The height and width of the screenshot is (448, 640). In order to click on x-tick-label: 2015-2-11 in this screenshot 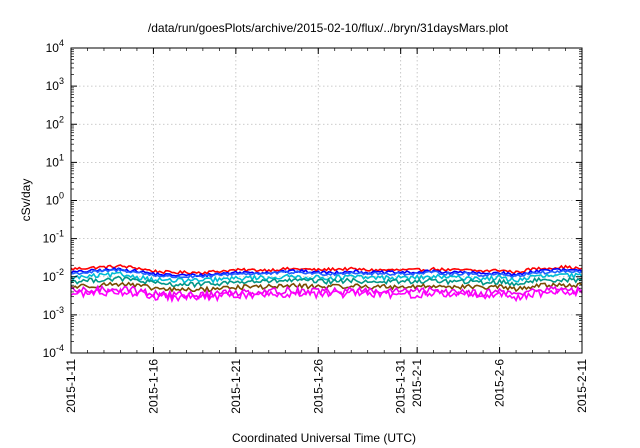, I will do `click(582, 386)`.